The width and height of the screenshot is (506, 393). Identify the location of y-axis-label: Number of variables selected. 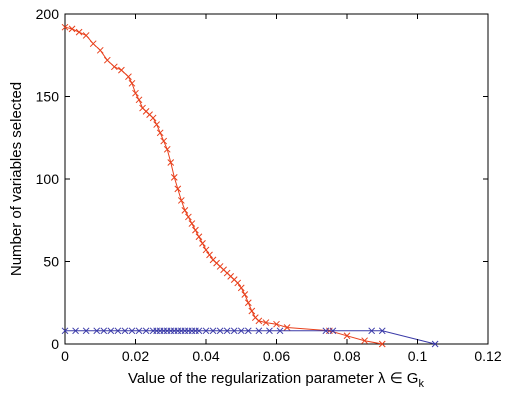
(16, 179).